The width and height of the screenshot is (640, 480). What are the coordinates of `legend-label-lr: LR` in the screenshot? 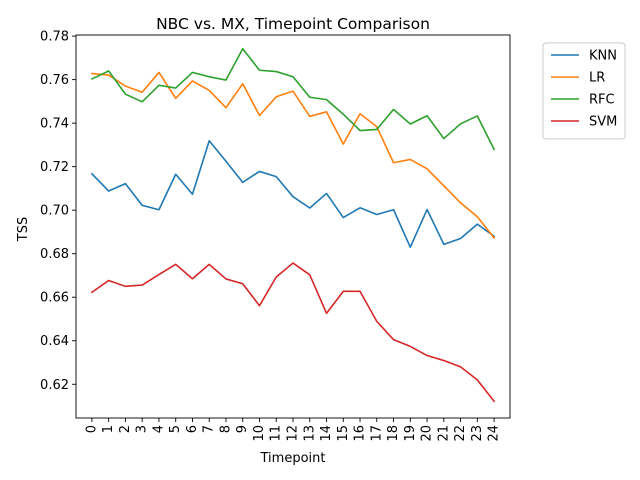 It's located at (597, 78).